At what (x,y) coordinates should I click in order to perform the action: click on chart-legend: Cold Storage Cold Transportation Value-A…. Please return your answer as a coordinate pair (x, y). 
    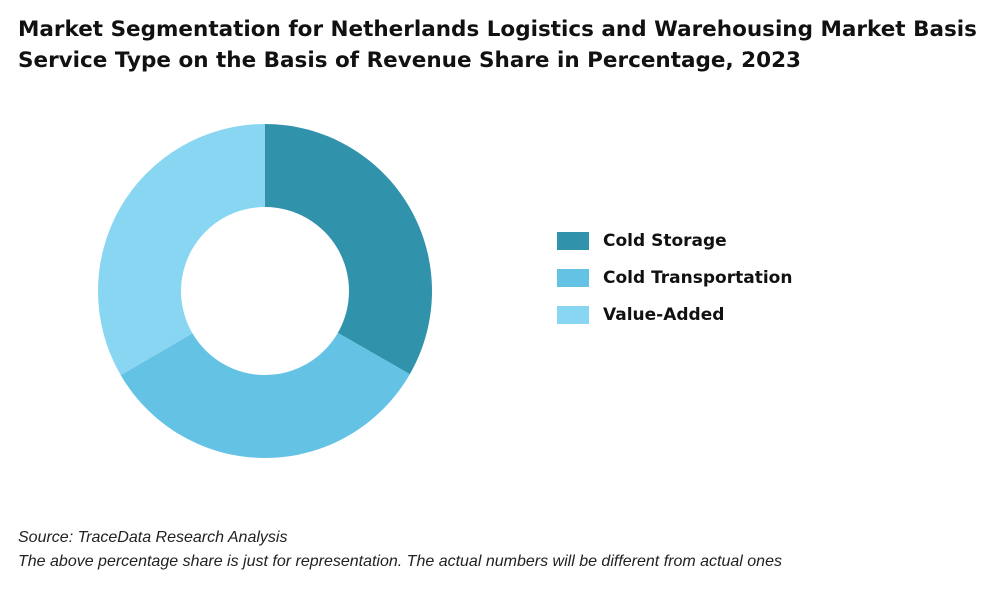
    Looking at the image, I should click on (674, 277).